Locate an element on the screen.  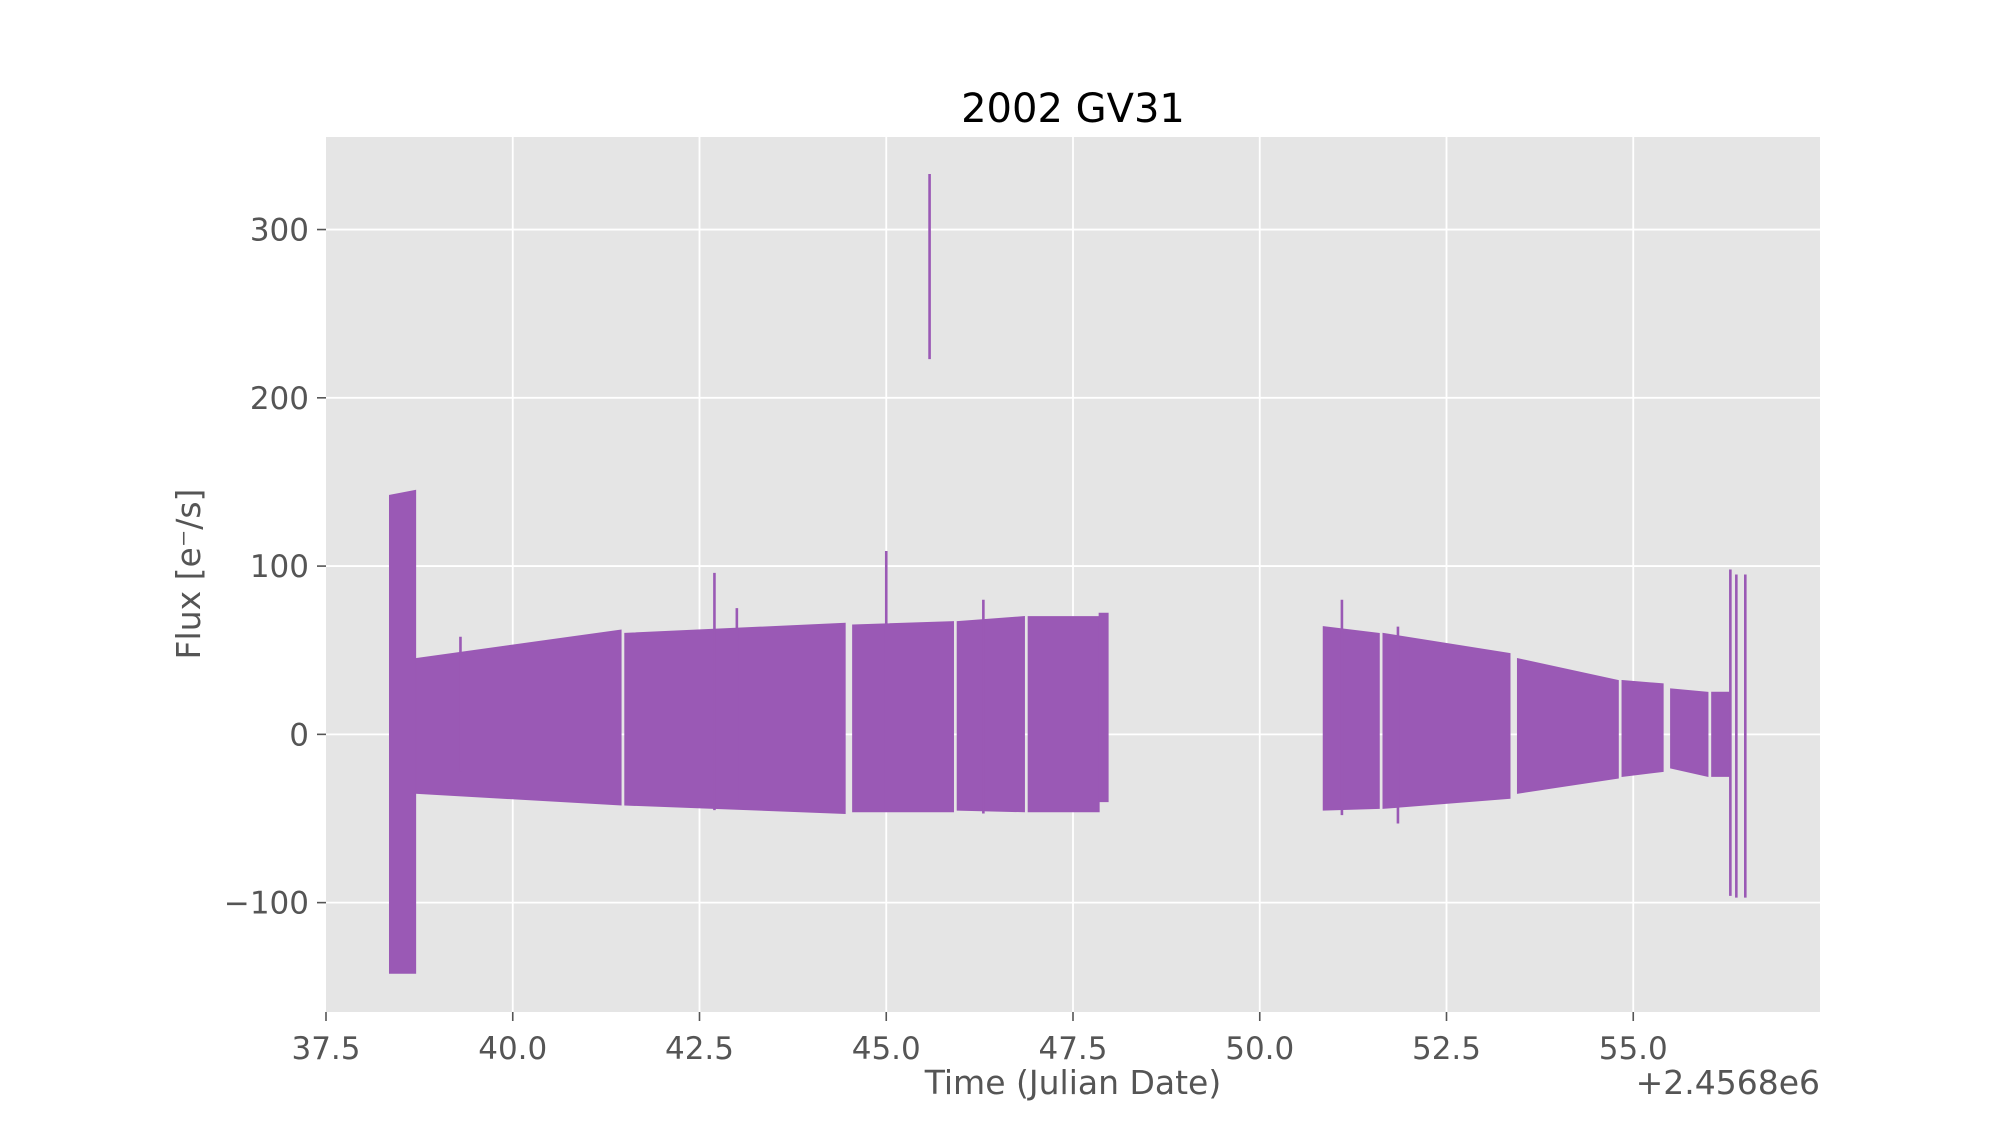
x-tick-label: 40.0 is located at coordinates (512, 1049).